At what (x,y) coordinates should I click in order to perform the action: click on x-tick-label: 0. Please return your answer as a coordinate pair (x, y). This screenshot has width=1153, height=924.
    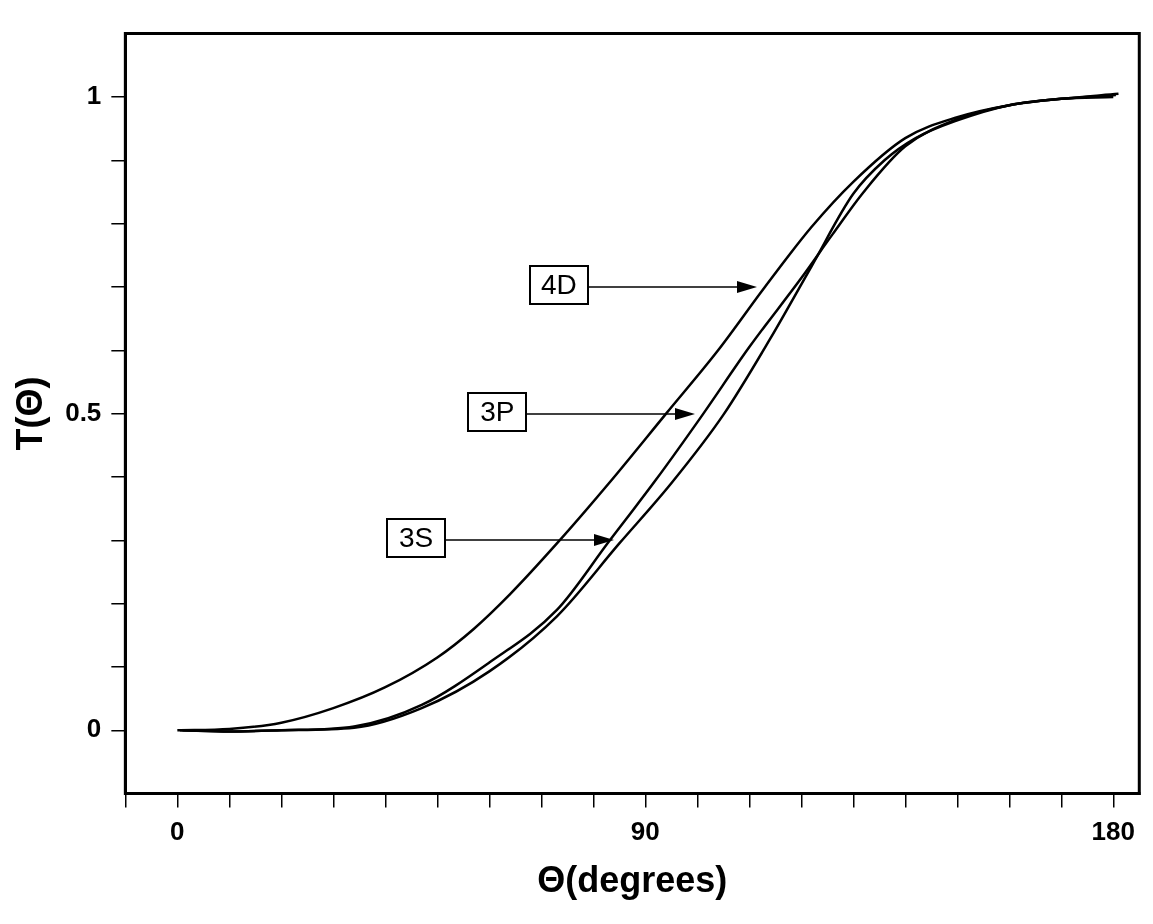
    Looking at the image, I should click on (177, 831).